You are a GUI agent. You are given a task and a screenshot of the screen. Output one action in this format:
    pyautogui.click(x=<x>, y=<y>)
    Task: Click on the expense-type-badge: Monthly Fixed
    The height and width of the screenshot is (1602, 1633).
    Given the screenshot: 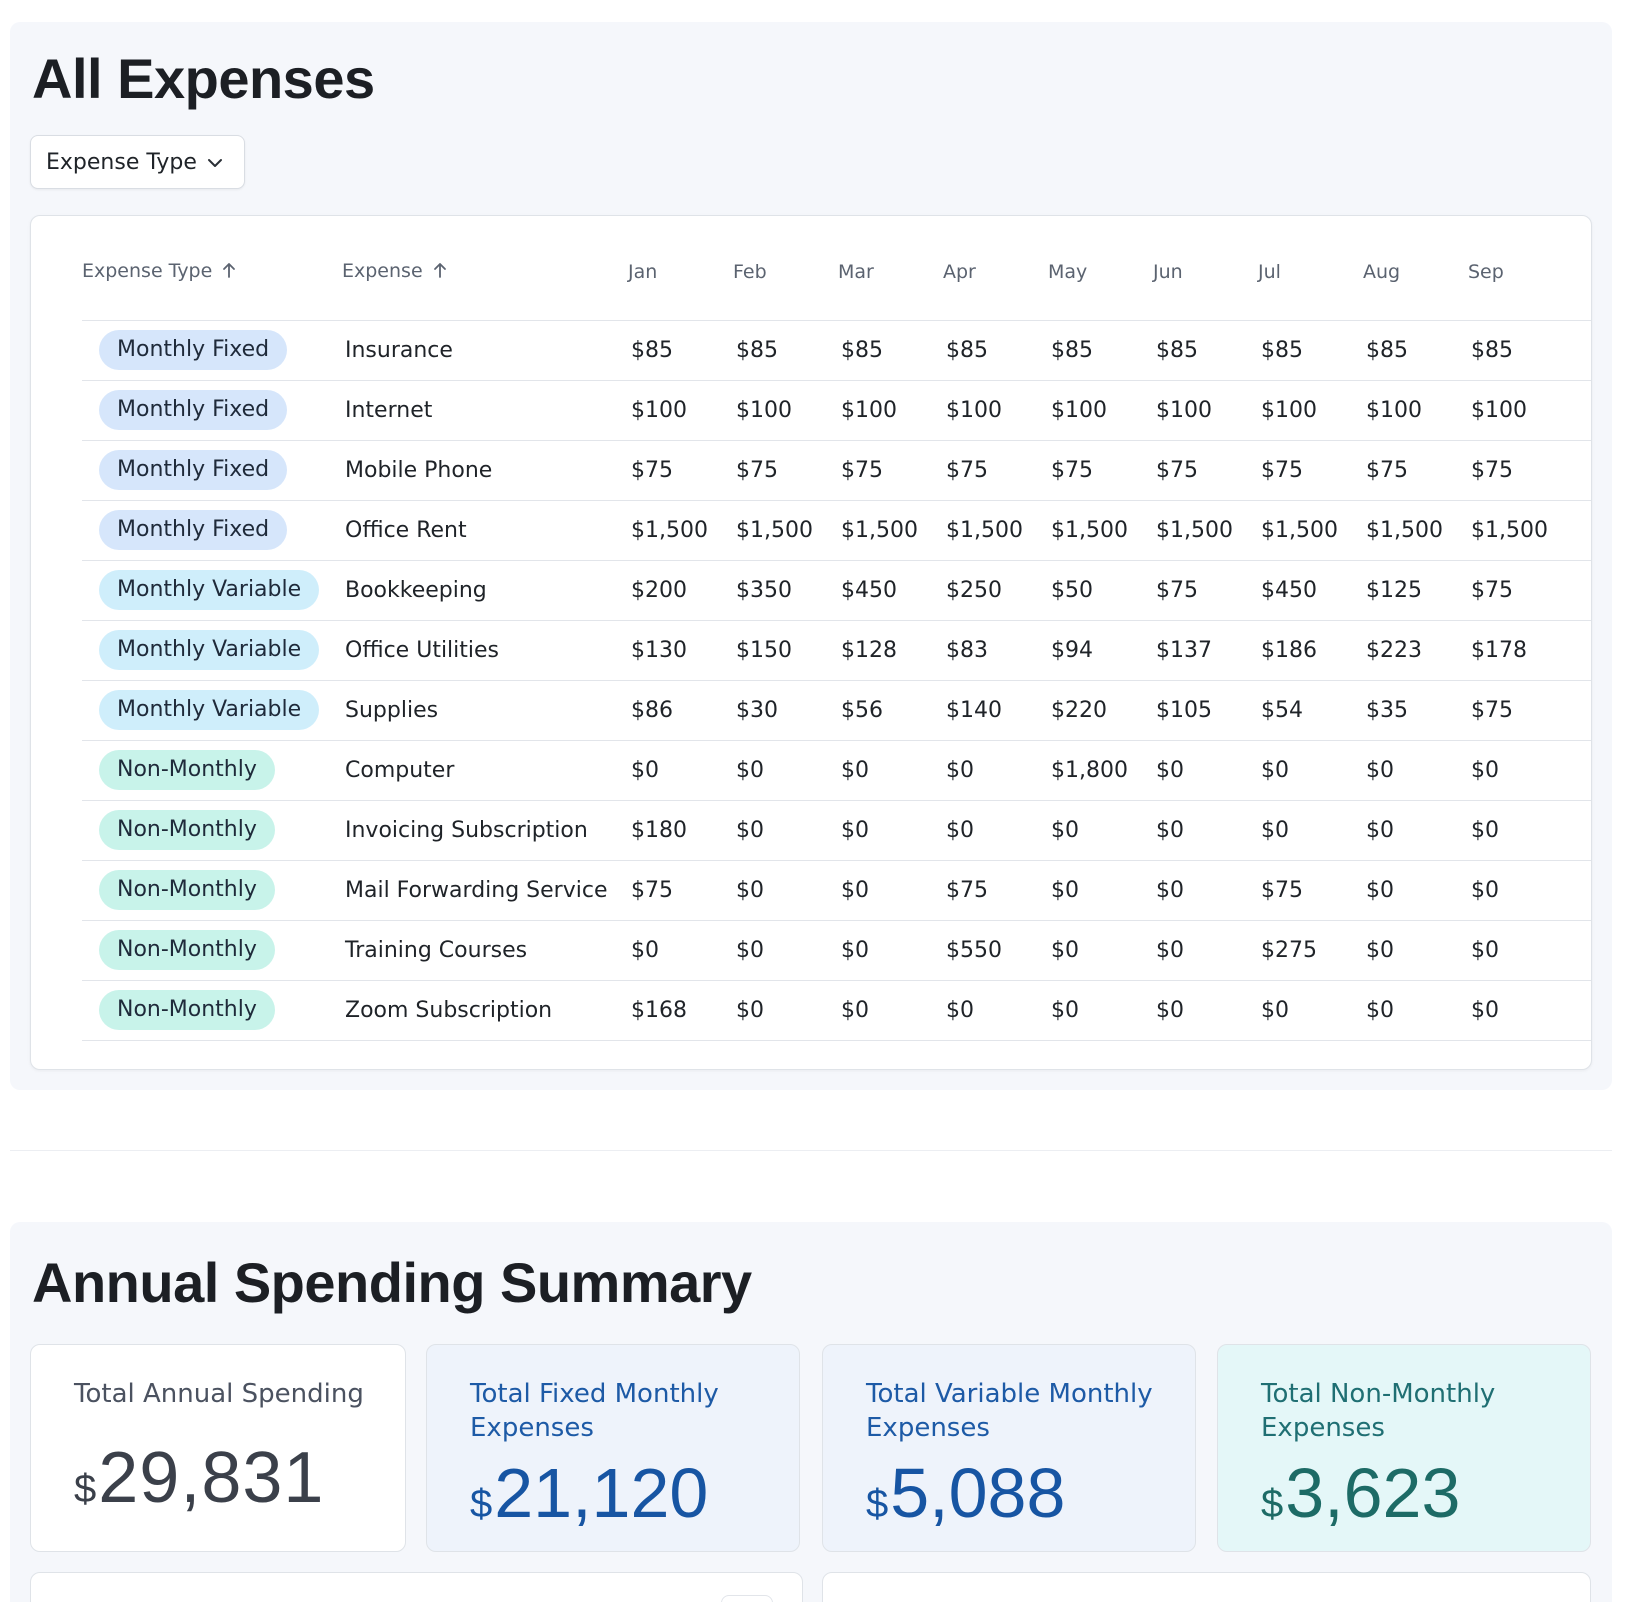 What is the action you would take?
    pyautogui.click(x=193, y=410)
    